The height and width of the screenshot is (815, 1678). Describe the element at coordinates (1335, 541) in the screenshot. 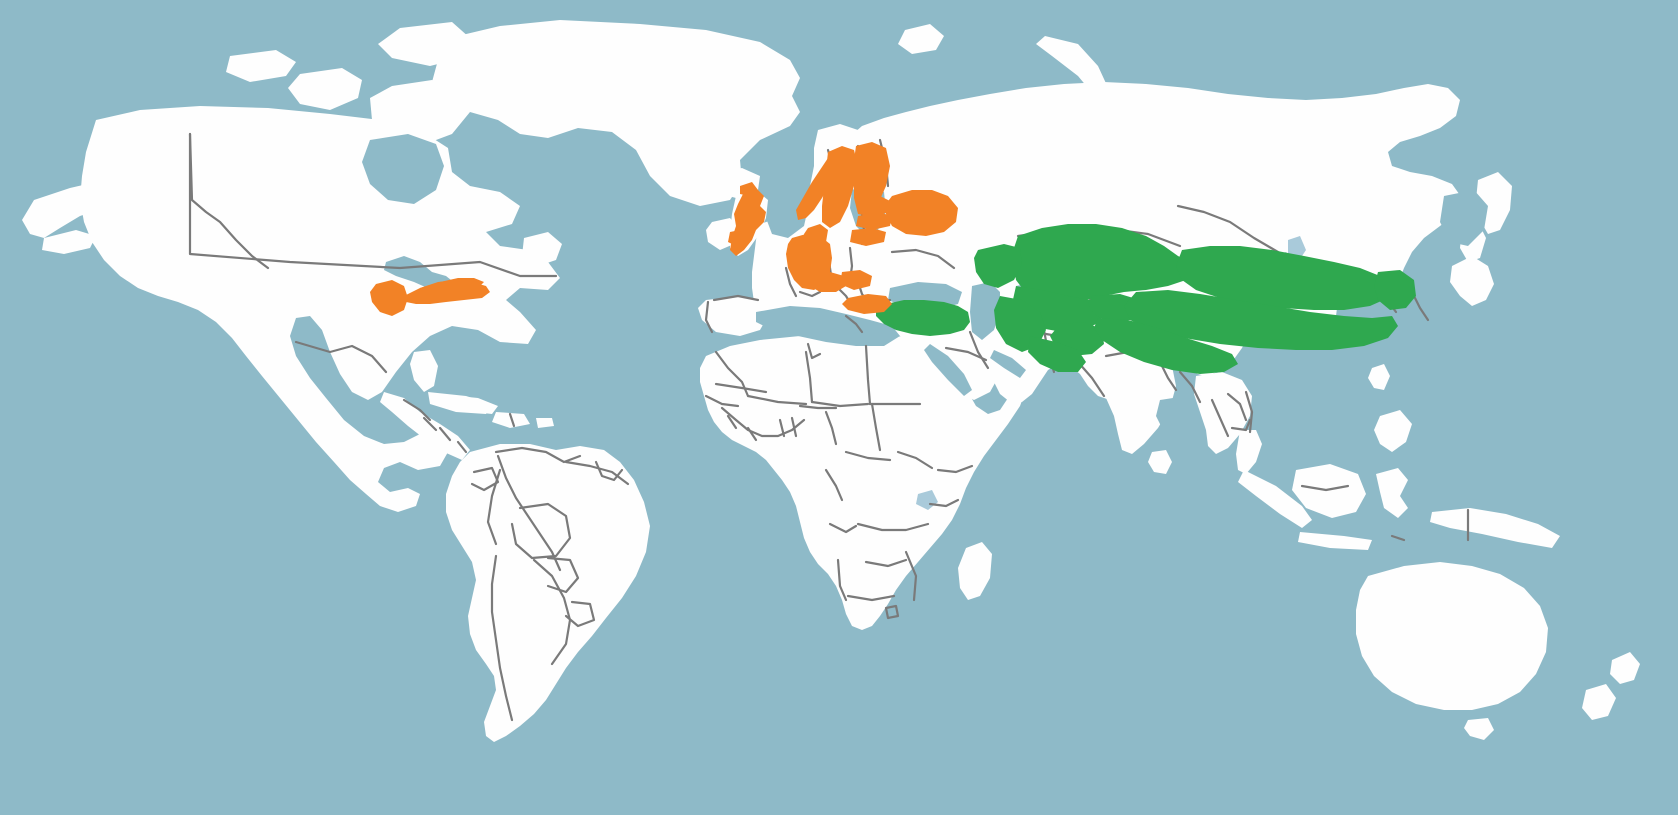

I see `java` at that location.